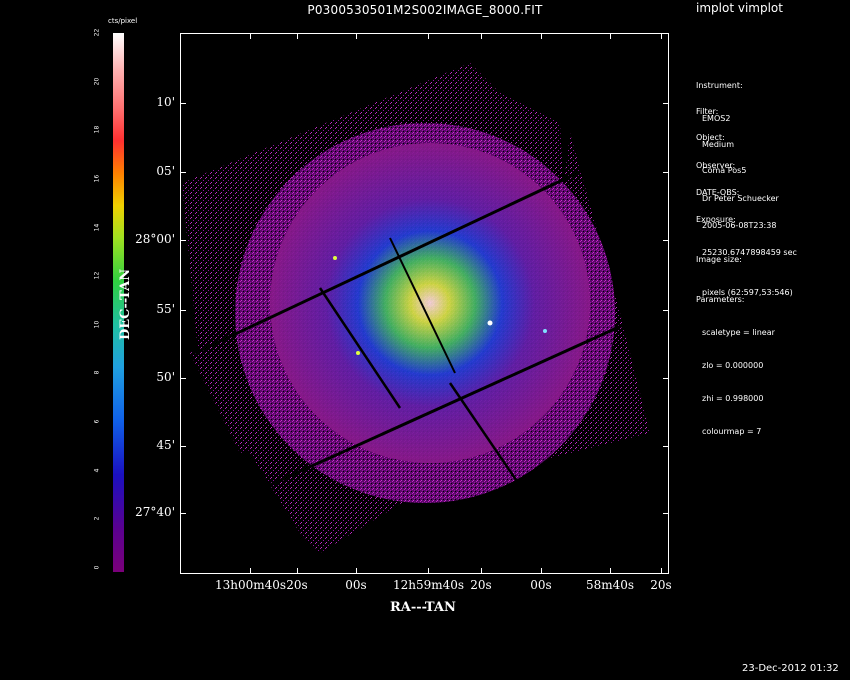  I want to click on param-scaletype: scaletype = linear, so click(738, 332).